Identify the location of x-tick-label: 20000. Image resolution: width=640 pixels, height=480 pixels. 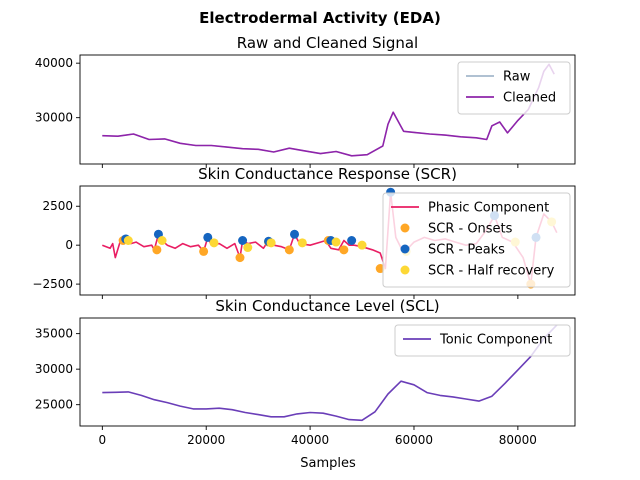
(206, 440).